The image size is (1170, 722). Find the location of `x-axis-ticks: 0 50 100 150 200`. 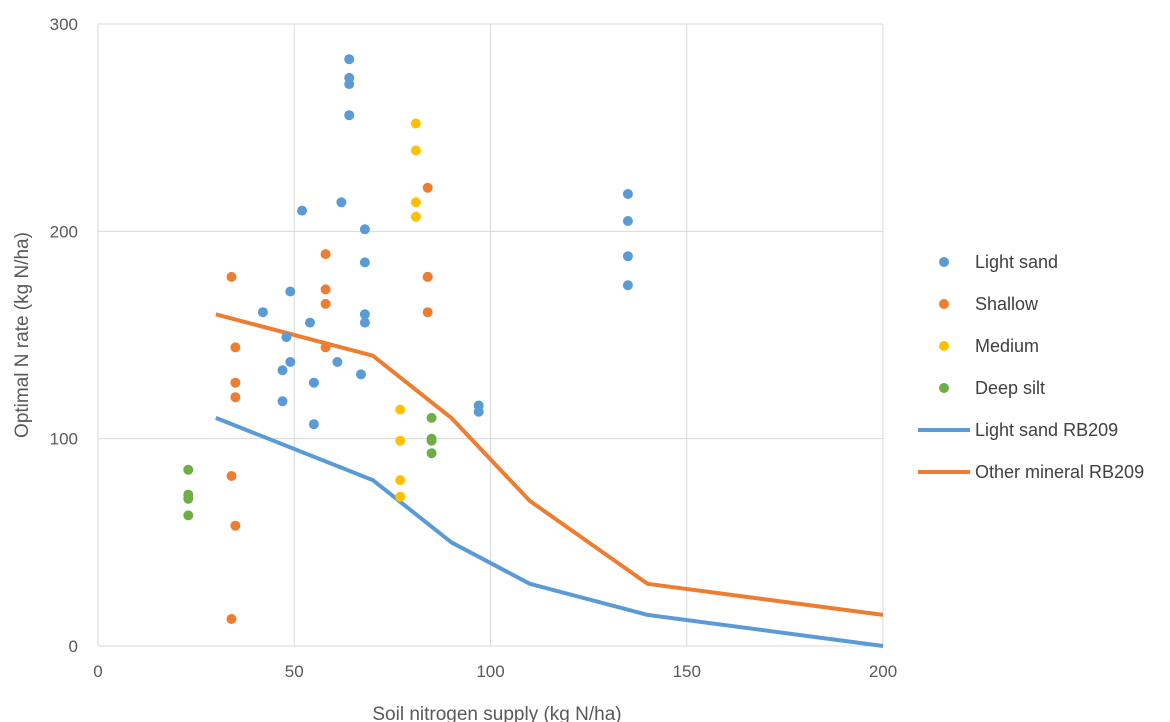

x-axis-ticks: 0 50 100 150 200 is located at coordinates (495, 671).